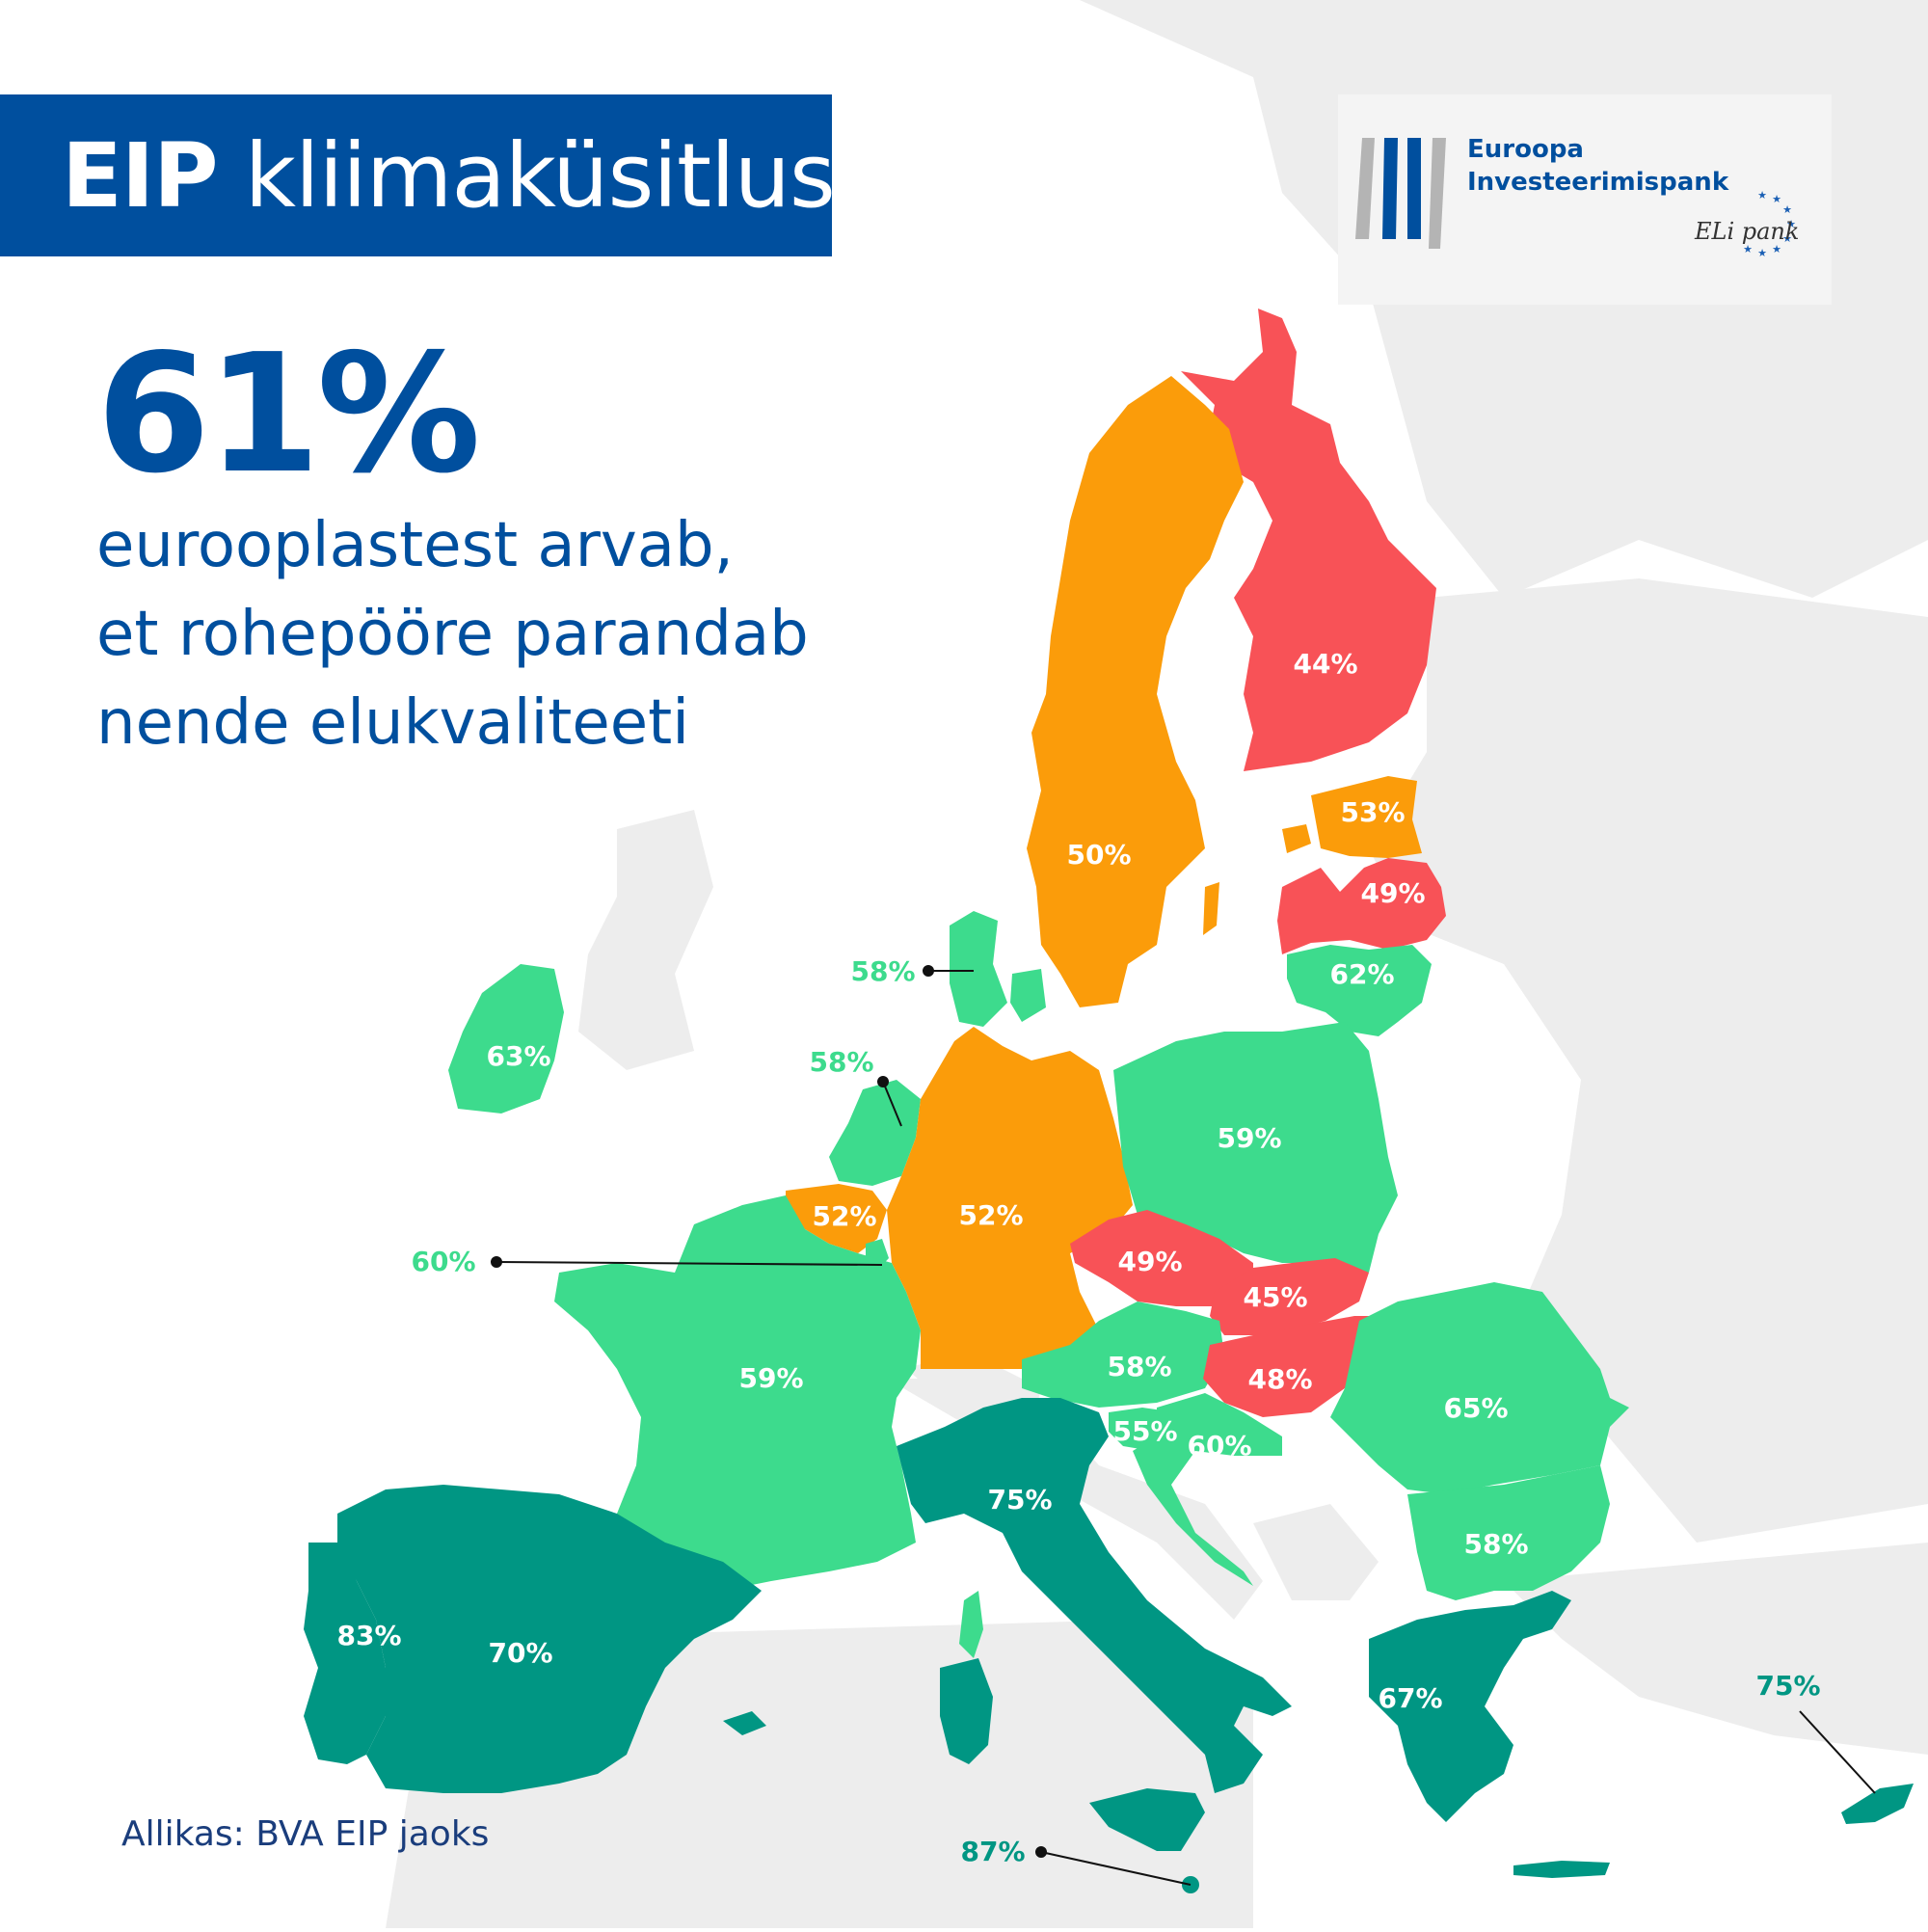 The image size is (1928, 1932). I want to click on label-slovenia: 55%, so click(1144, 1431).